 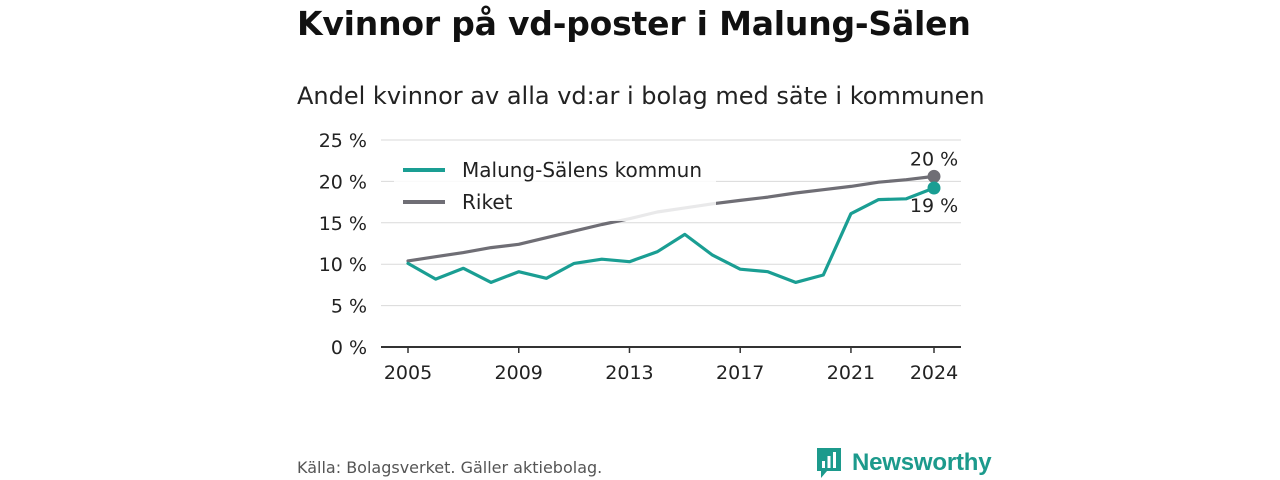 I want to click on y-tick-label: 0 %, so click(x=349, y=348).